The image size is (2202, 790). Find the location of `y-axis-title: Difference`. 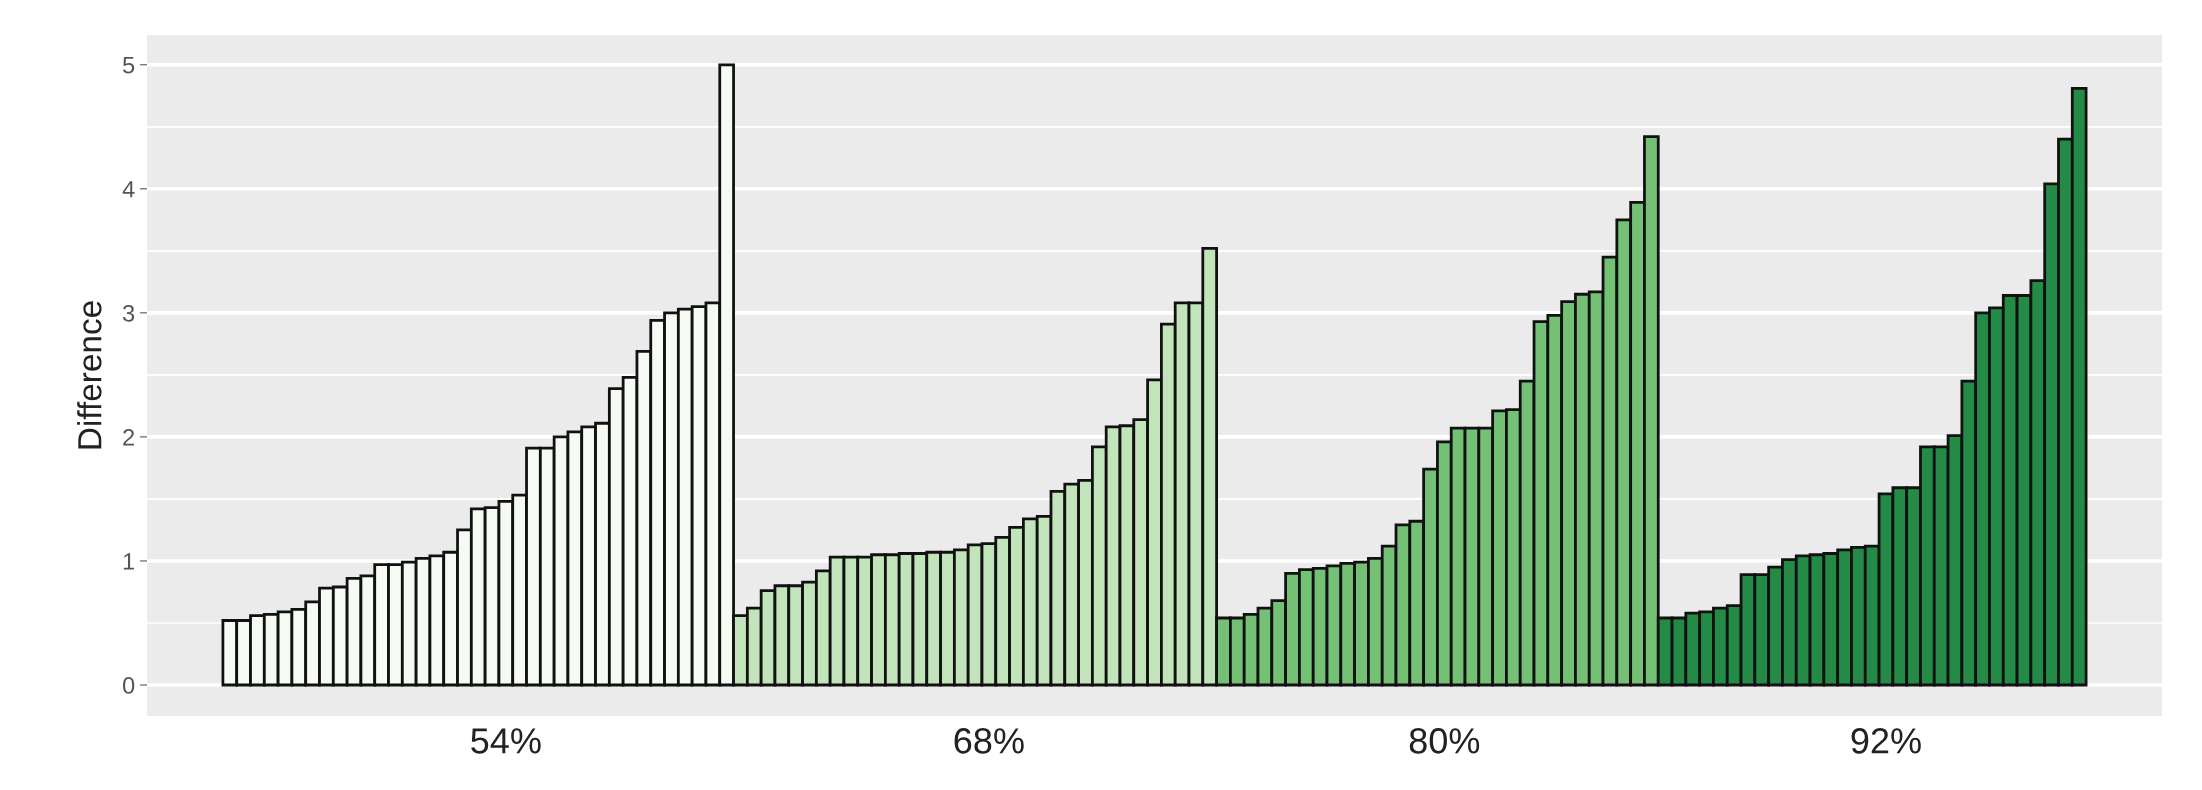

y-axis-title: Difference is located at coordinates (89, 375).